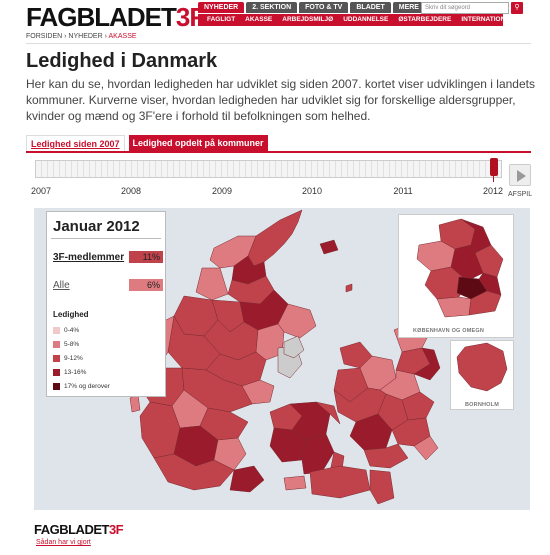 The height and width of the screenshot is (555, 550). What do you see at coordinates (81, 386) in the screenshot?
I see `legend-item: 17% og derover` at bounding box center [81, 386].